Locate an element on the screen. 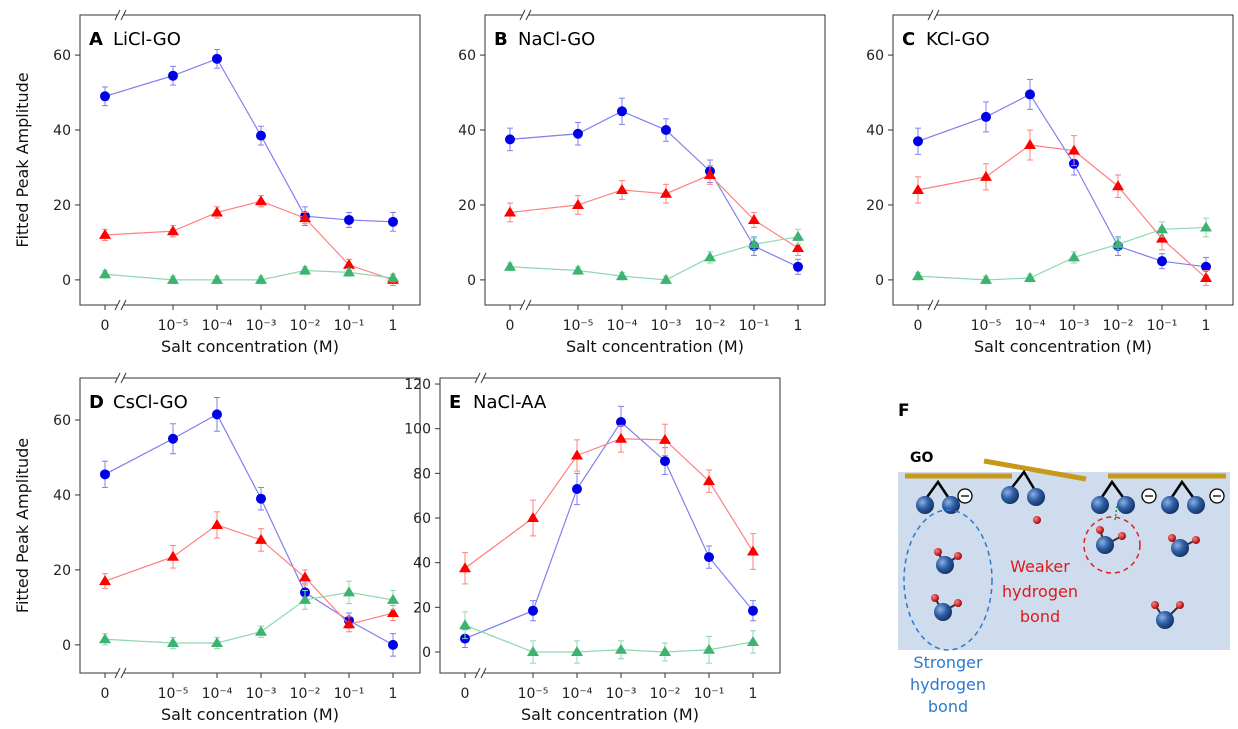 The height and width of the screenshot is (729, 1238). panel-title: NaCl-AA is located at coordinates (510, 402).